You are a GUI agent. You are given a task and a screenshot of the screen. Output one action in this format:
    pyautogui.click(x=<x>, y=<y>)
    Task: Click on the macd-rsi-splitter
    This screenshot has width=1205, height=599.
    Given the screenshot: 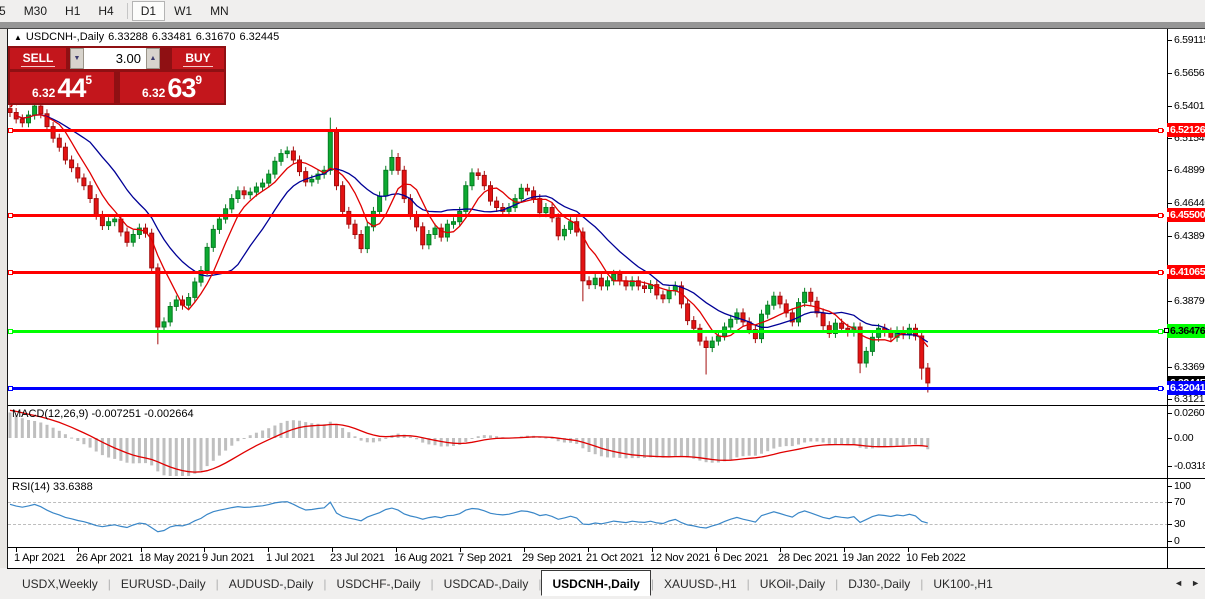 What is the action you would take?
    pyautogui.click(x=606, y=478)
    